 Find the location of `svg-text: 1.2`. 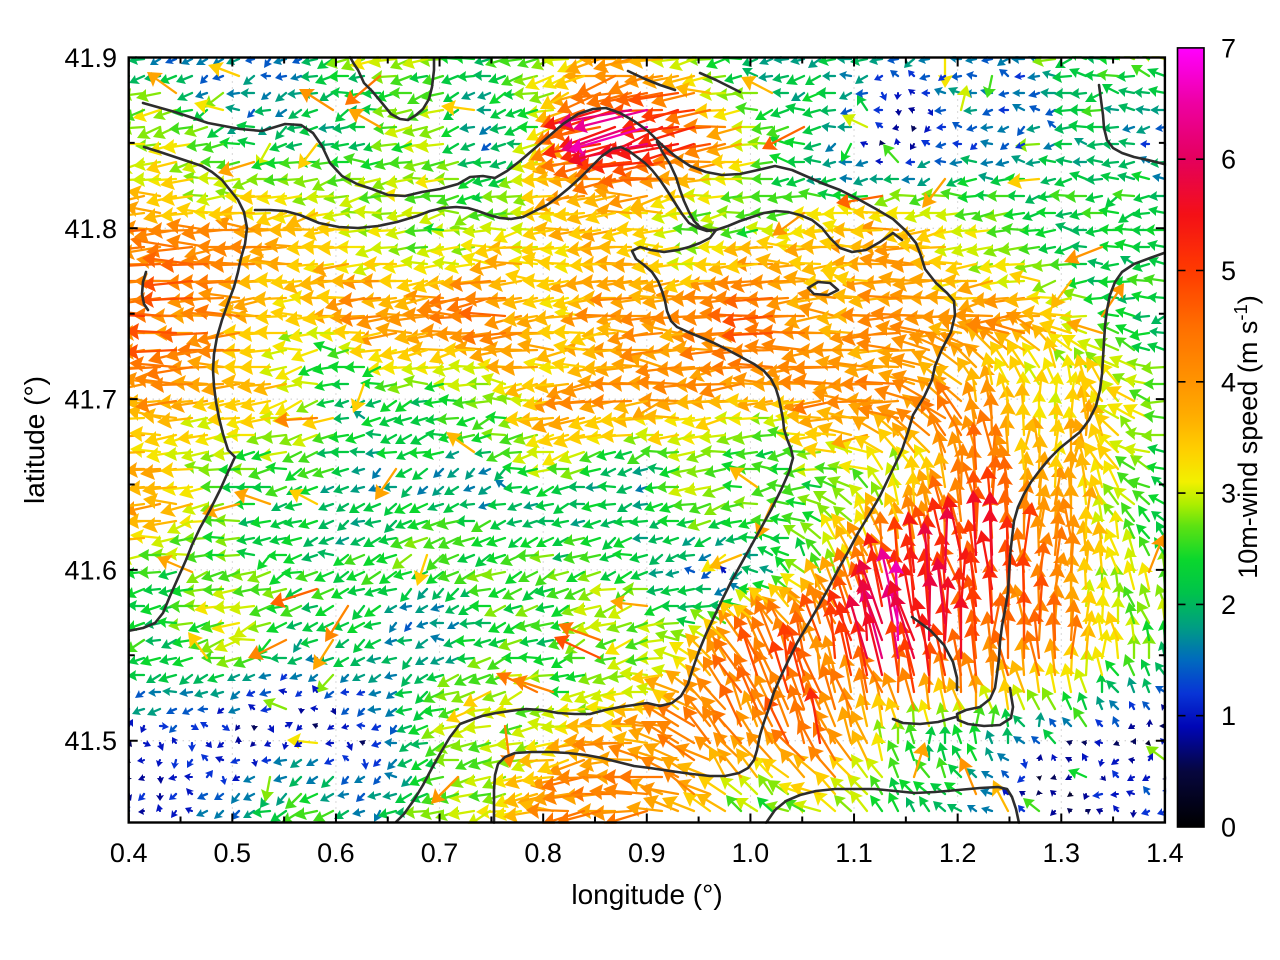

svg-text: 1.2 is located at coordinates (958, 853).